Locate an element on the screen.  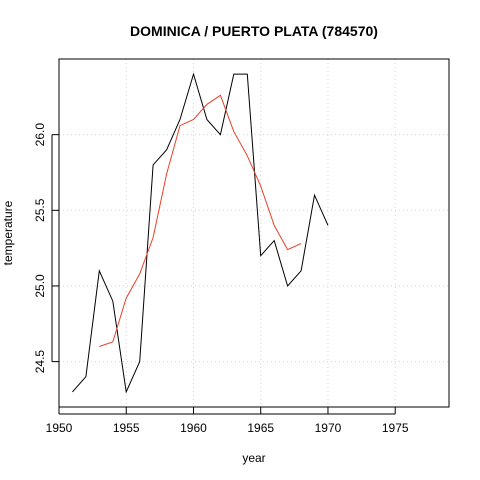
x-tick-label: 1970 is located at coordinates (328, 428).